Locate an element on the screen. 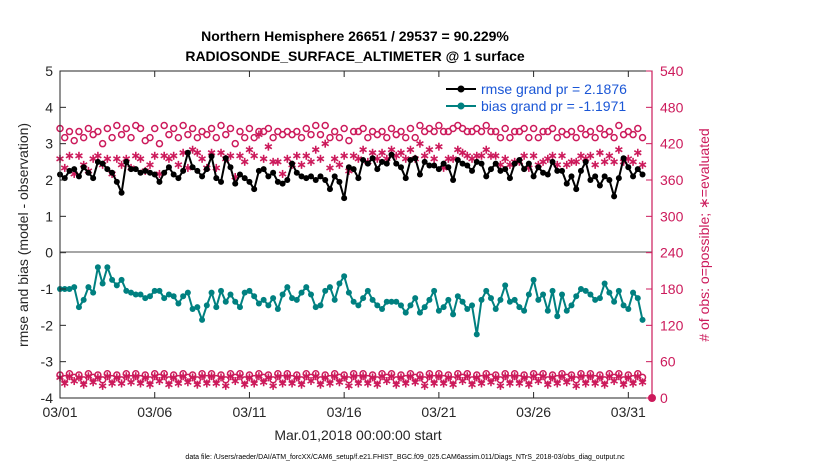 The height and width of the screenshot is (470, 830). legend-bias-label: bias grand pr = -1.1971 is located at coordinates (553, 106).